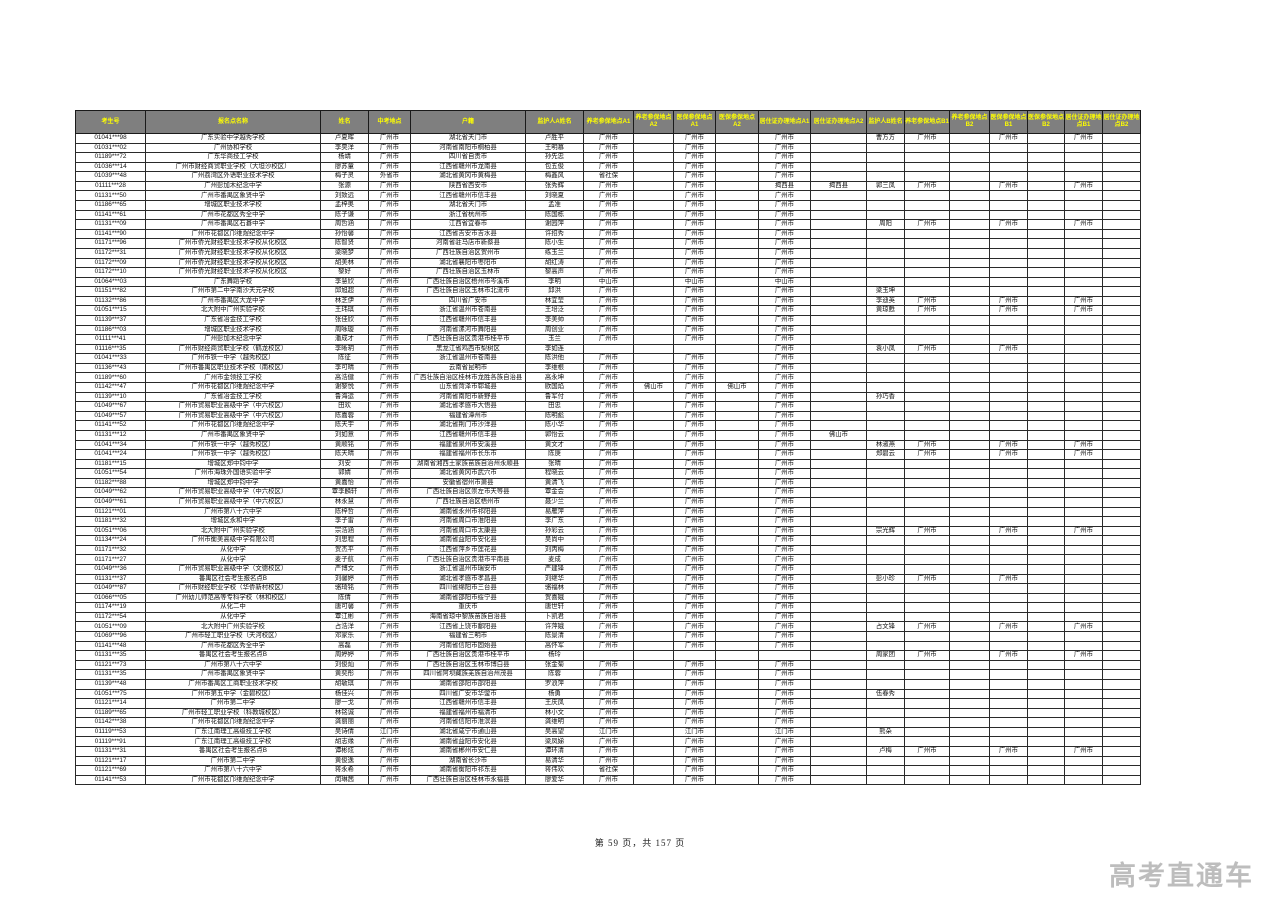 The width and height of the screenshot is (1280, 905). What do you see at coordinates (554, 445) in the screenshot?
I see `table-cell: 黄文才` at bounding box center [554, 445].